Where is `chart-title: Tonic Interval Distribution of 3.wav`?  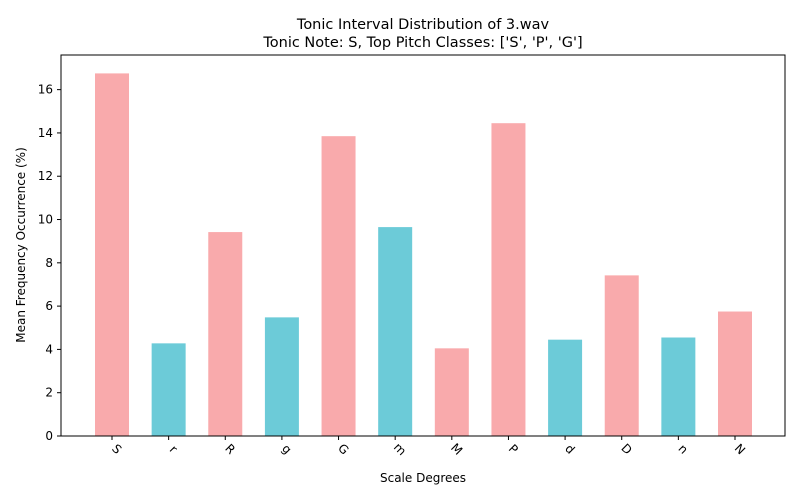 chart-title: Tonic Interval Distribution of 3.wav is located at coordinates (423, 25).